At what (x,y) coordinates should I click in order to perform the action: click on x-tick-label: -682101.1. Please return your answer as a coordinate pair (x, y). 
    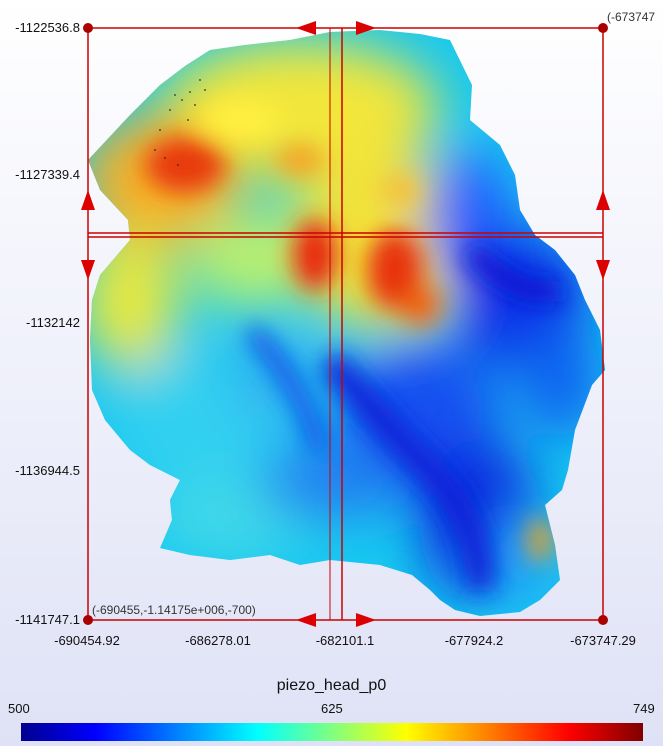
    Looking at the image, I should click on (345, 640).